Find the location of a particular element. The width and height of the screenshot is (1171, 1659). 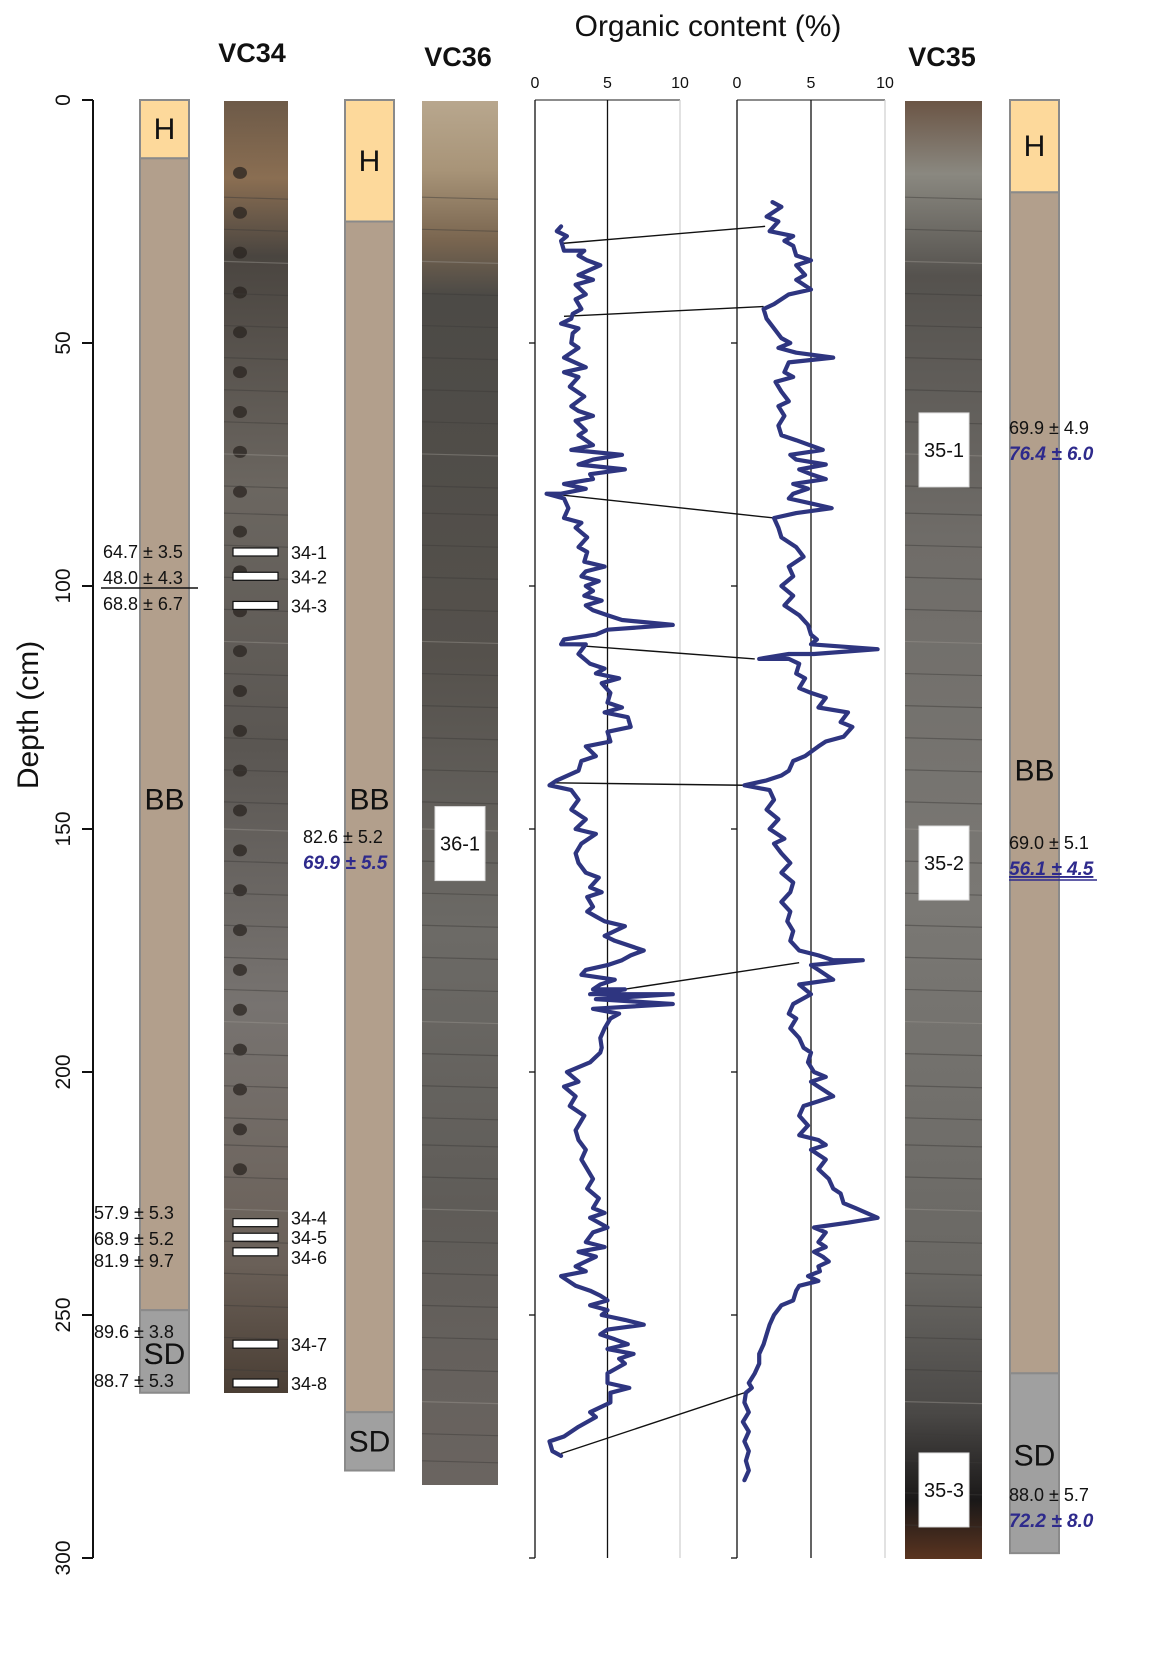

annotation-vc36-a2: 69.9 ± 5.5 is located at coordinates (345, 863).